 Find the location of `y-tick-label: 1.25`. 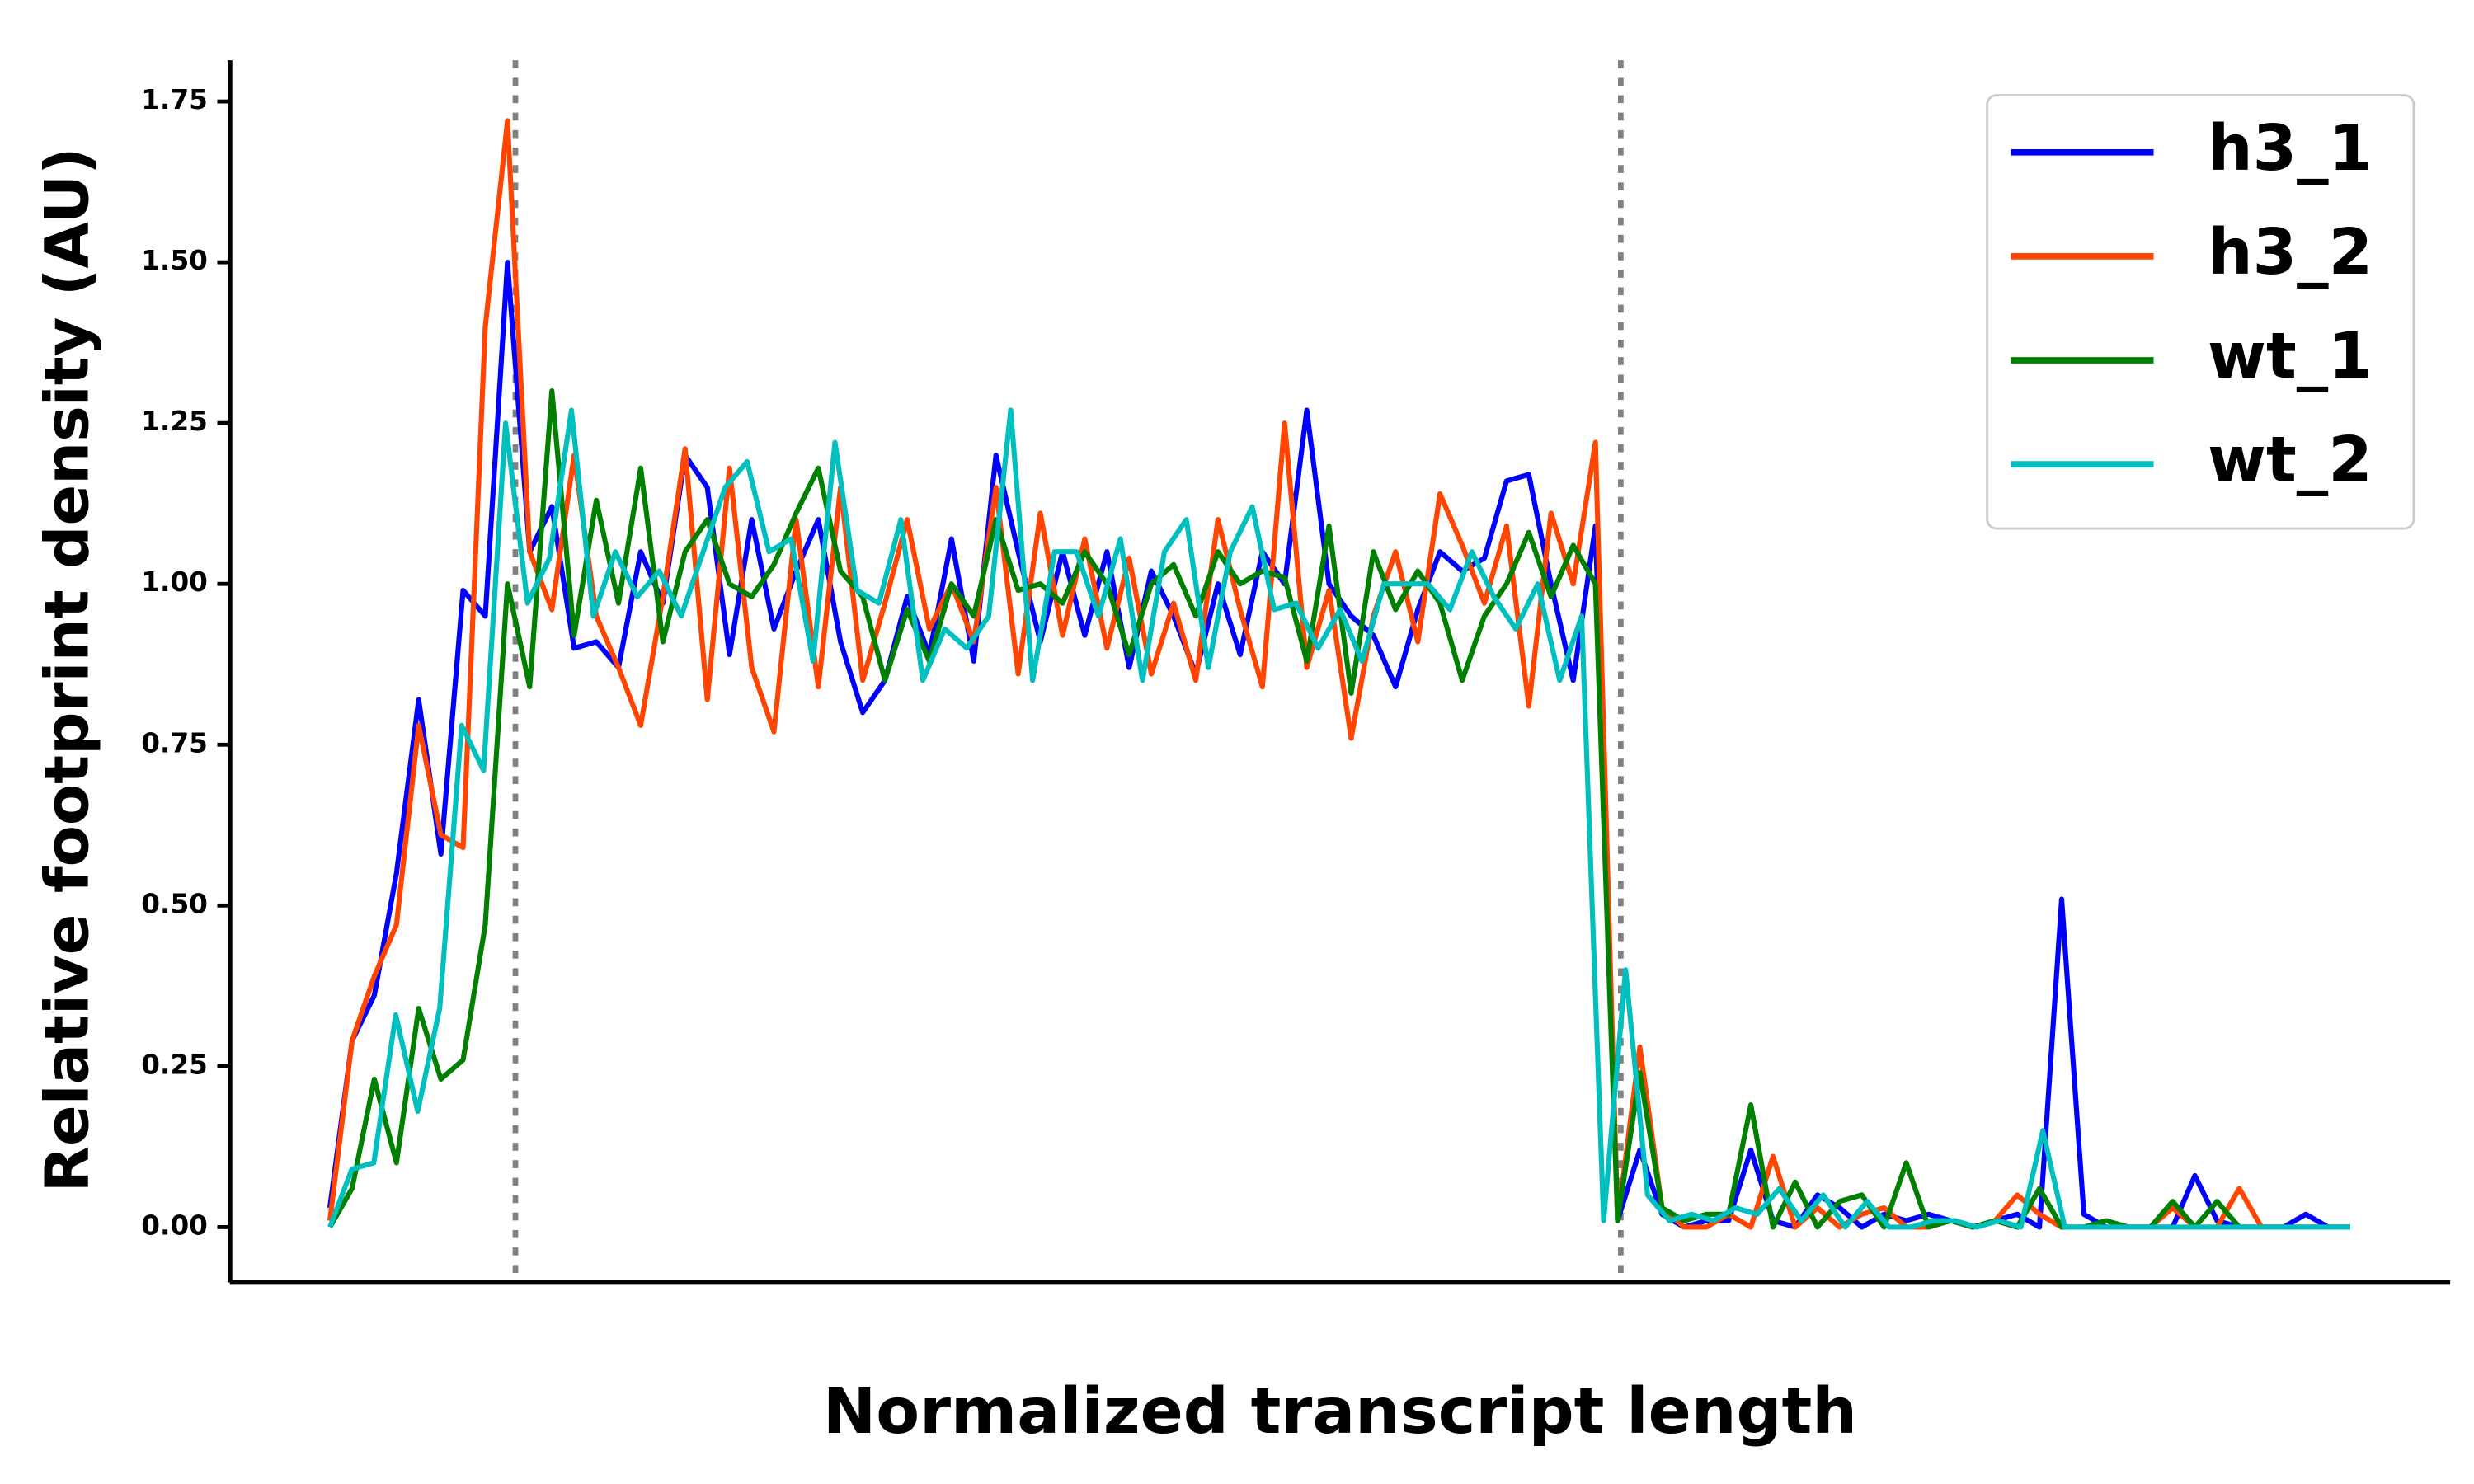

y-tick-label: 1.25 is located at coordinates (174, 421).